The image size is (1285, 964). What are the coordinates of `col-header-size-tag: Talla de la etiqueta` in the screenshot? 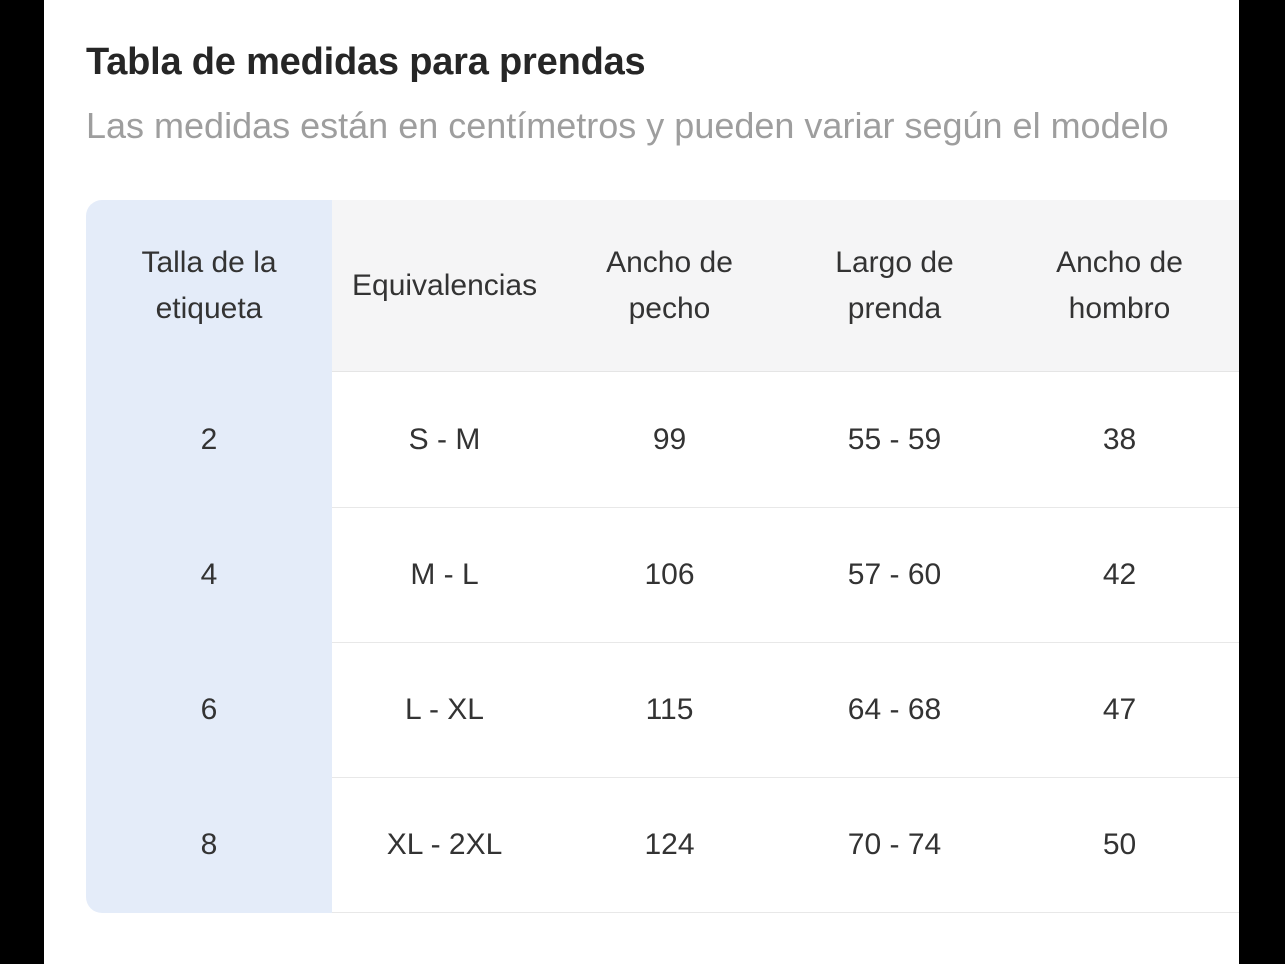 It's located at (209, 286).